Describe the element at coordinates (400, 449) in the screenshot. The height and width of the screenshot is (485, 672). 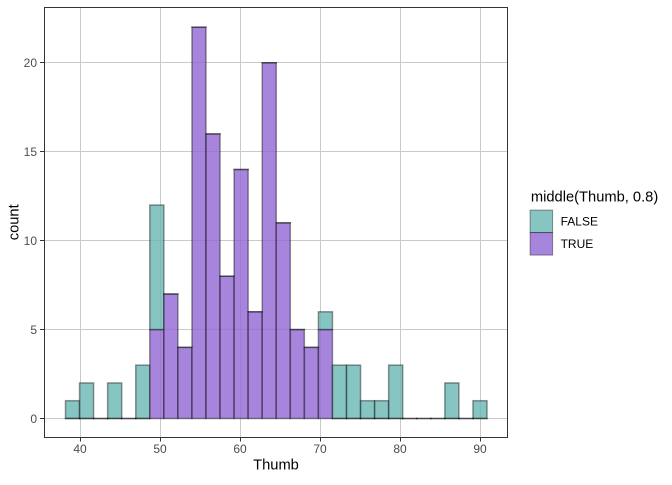
I see `svg-text: 80` at that location.